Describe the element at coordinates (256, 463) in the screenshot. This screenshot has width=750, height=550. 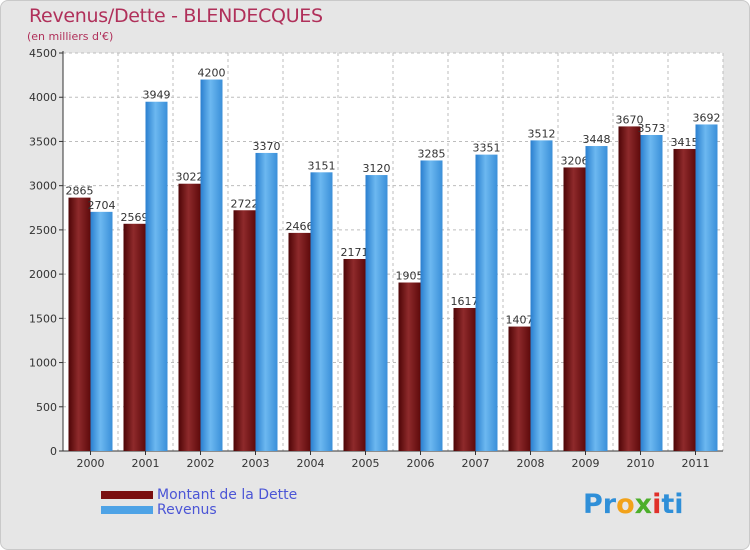
I see `x-tick-label: 2003` at that location.